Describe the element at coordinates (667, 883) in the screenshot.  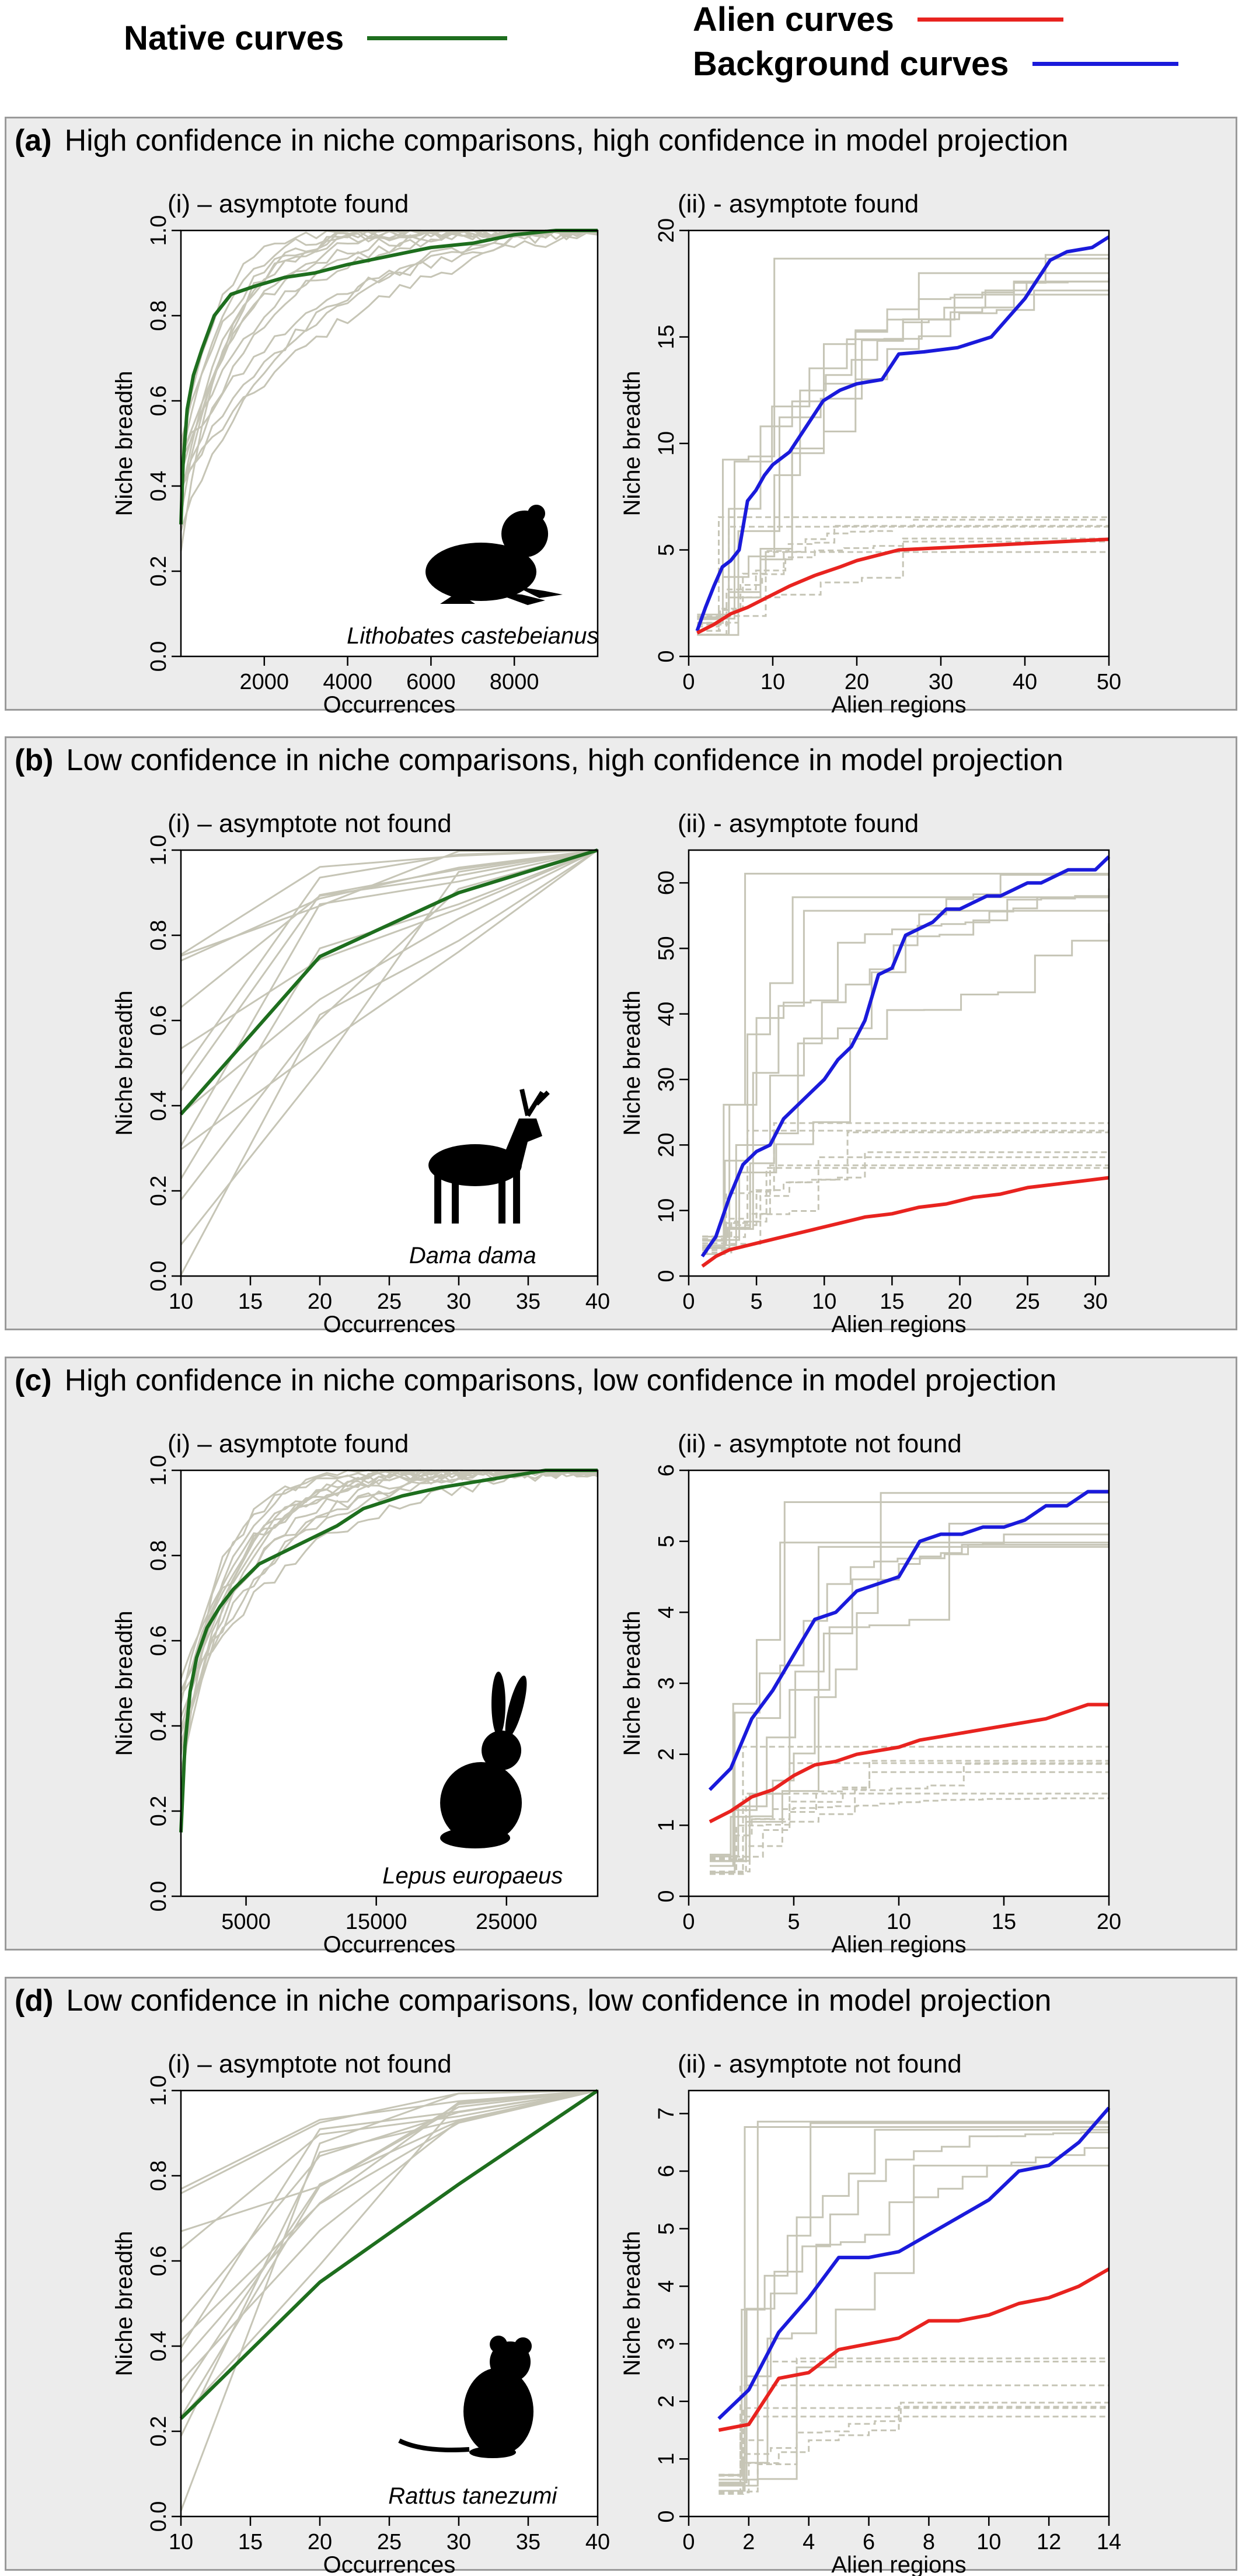
I see `y-tick-label: 60` at that location.